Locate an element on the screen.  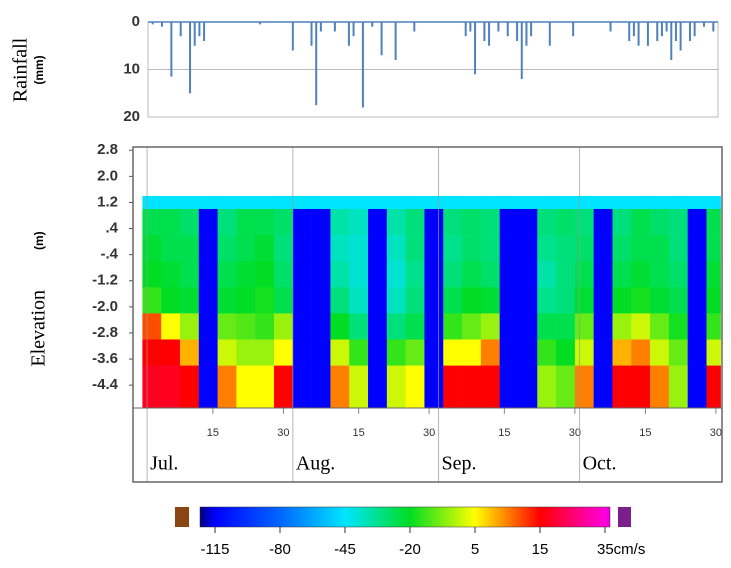
y-tick-label: 2.8 is located at coordinates (107, 149).